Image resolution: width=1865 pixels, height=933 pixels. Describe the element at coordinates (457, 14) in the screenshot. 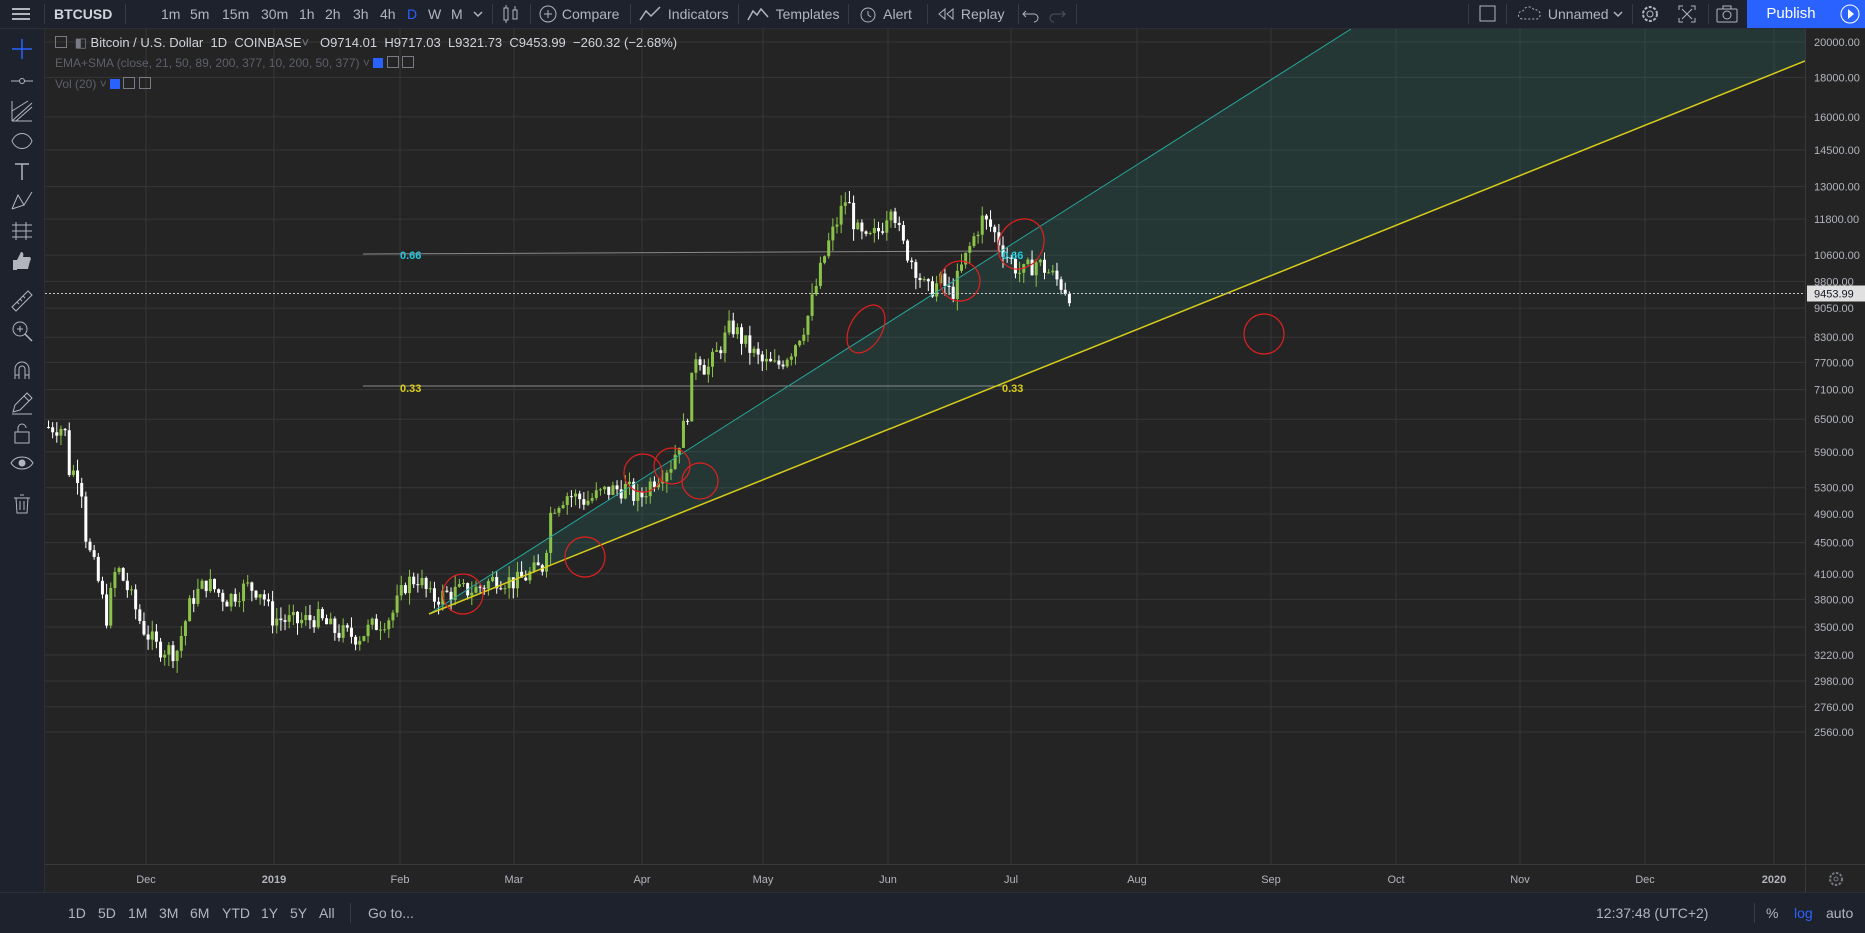

I see `interval-m: M` at that location.